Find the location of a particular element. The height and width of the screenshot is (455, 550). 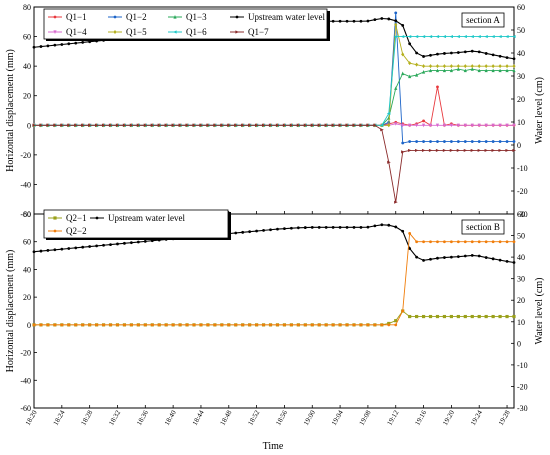

y2-tick-label: 10 is located at coordinates (521, 322).